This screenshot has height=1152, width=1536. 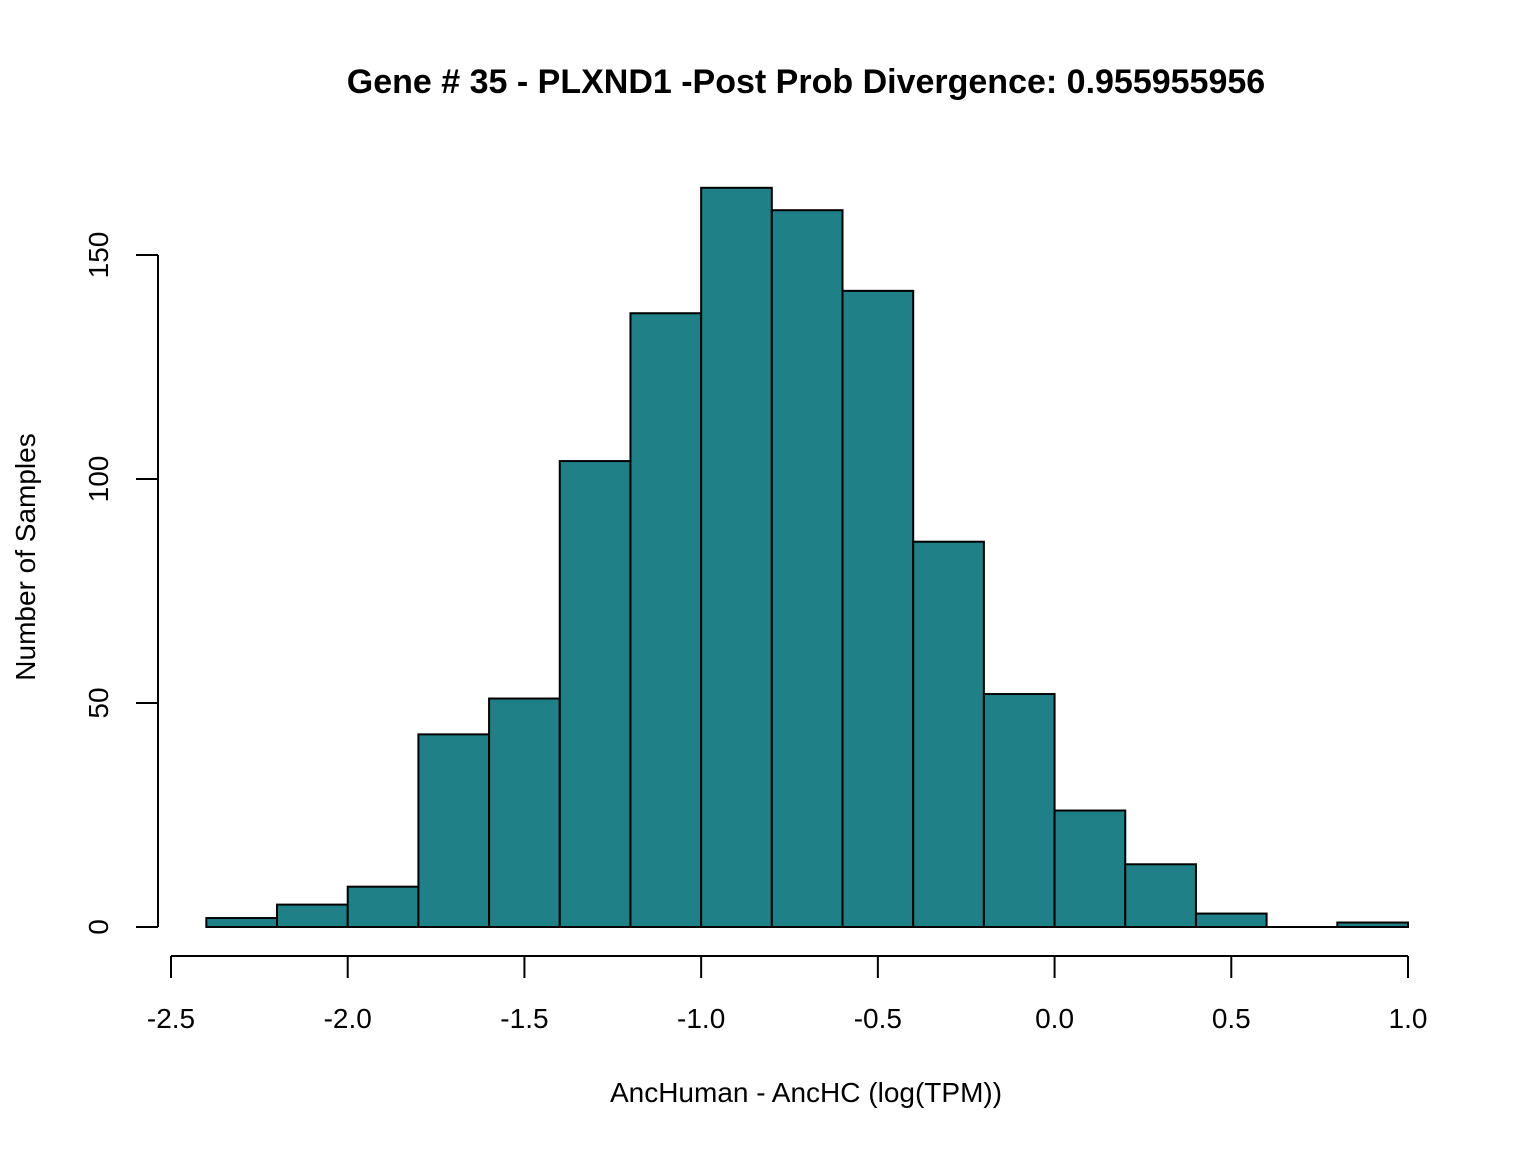 What do you see at coordinates (1231, 1018) in the screenshot?
I see `x-tick-label-6: 0.5` at bounding box center [1231, 1018].